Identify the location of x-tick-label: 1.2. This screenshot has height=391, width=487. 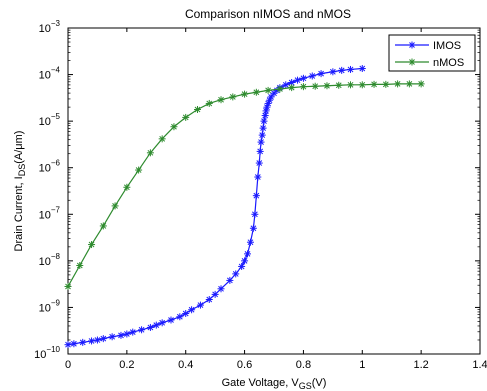
(420, 365).